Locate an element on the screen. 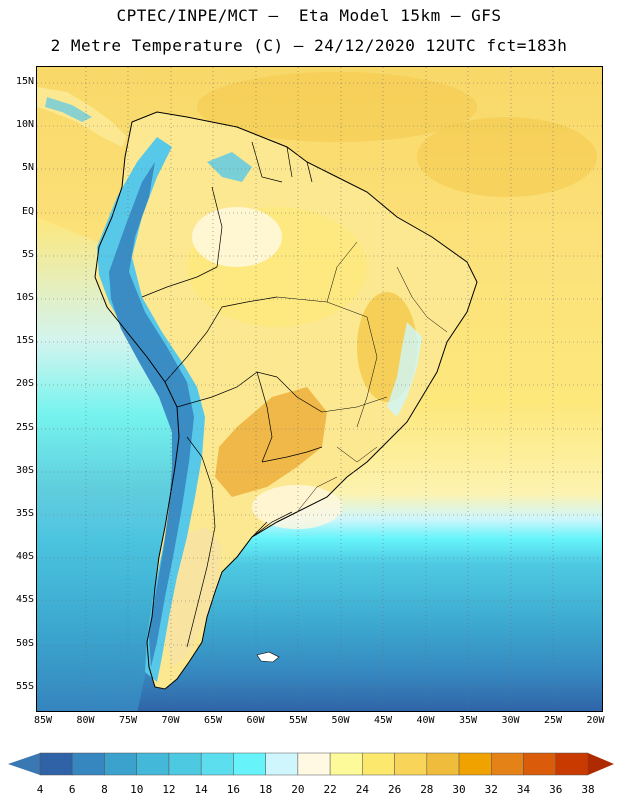  colorbar-level-label: 18 is located at coordinates (266, 789).